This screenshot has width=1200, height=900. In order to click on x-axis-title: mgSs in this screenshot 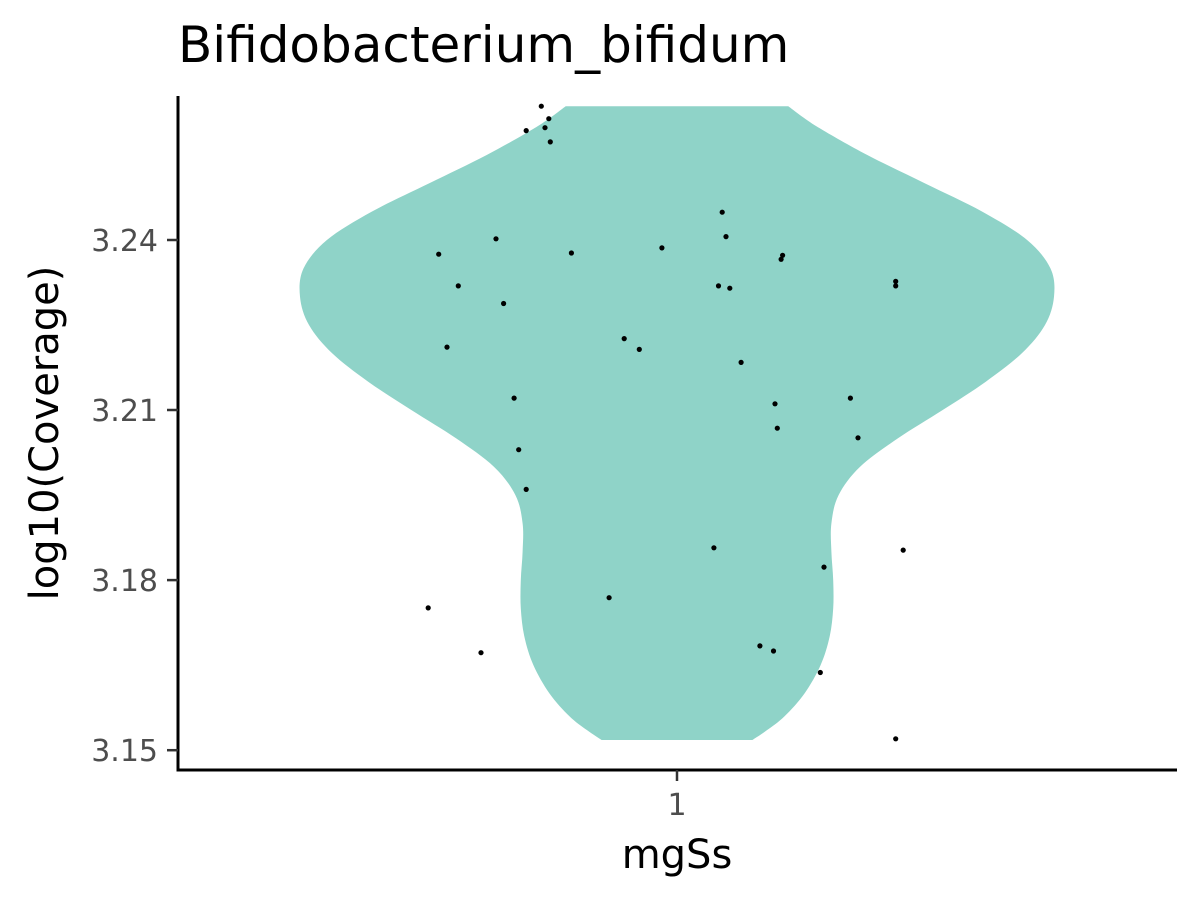, I will do `click(677, 855)`.